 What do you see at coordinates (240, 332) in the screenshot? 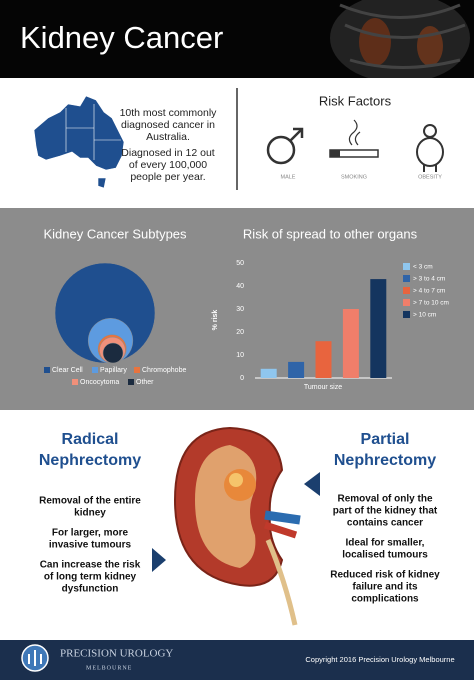
I see `y-tick-label: 20` at bounding box center [240, 332].